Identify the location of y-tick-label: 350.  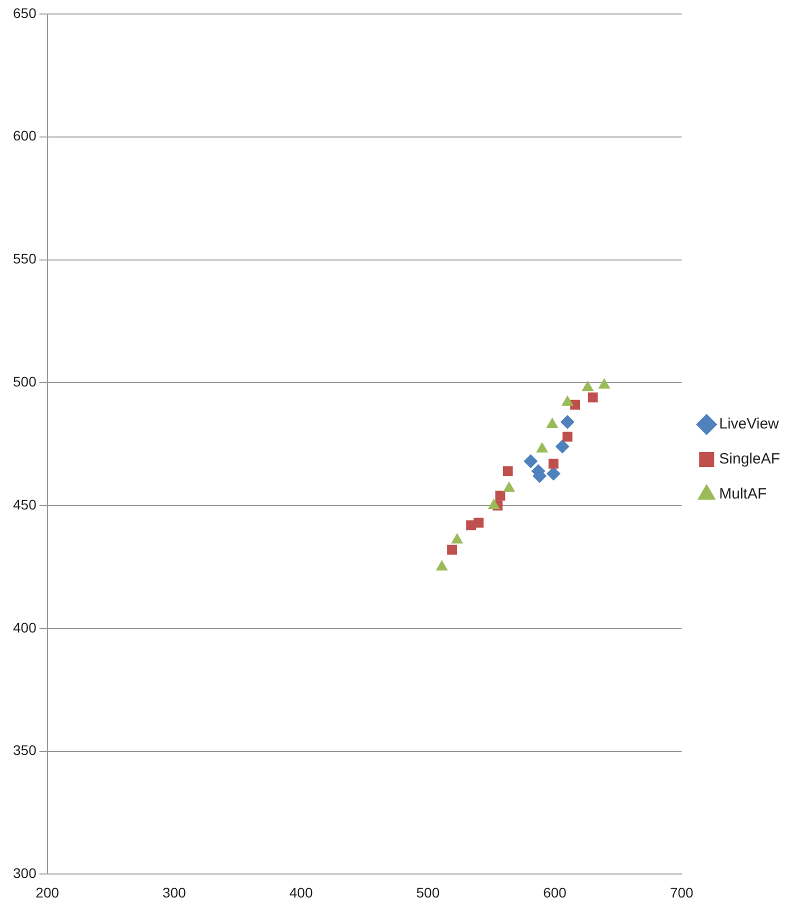
(25, 750).